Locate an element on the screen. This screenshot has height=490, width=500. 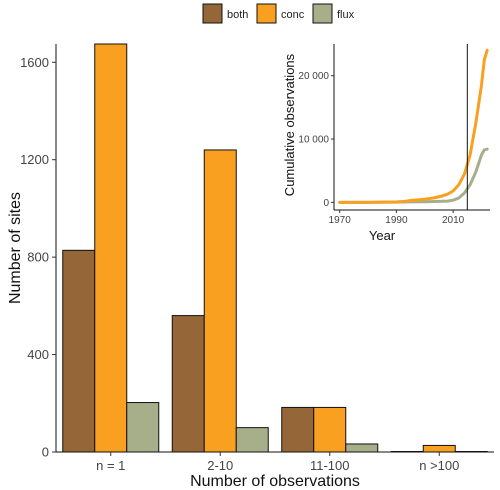
legend: both conc flux is located at coordinates (278, 13).